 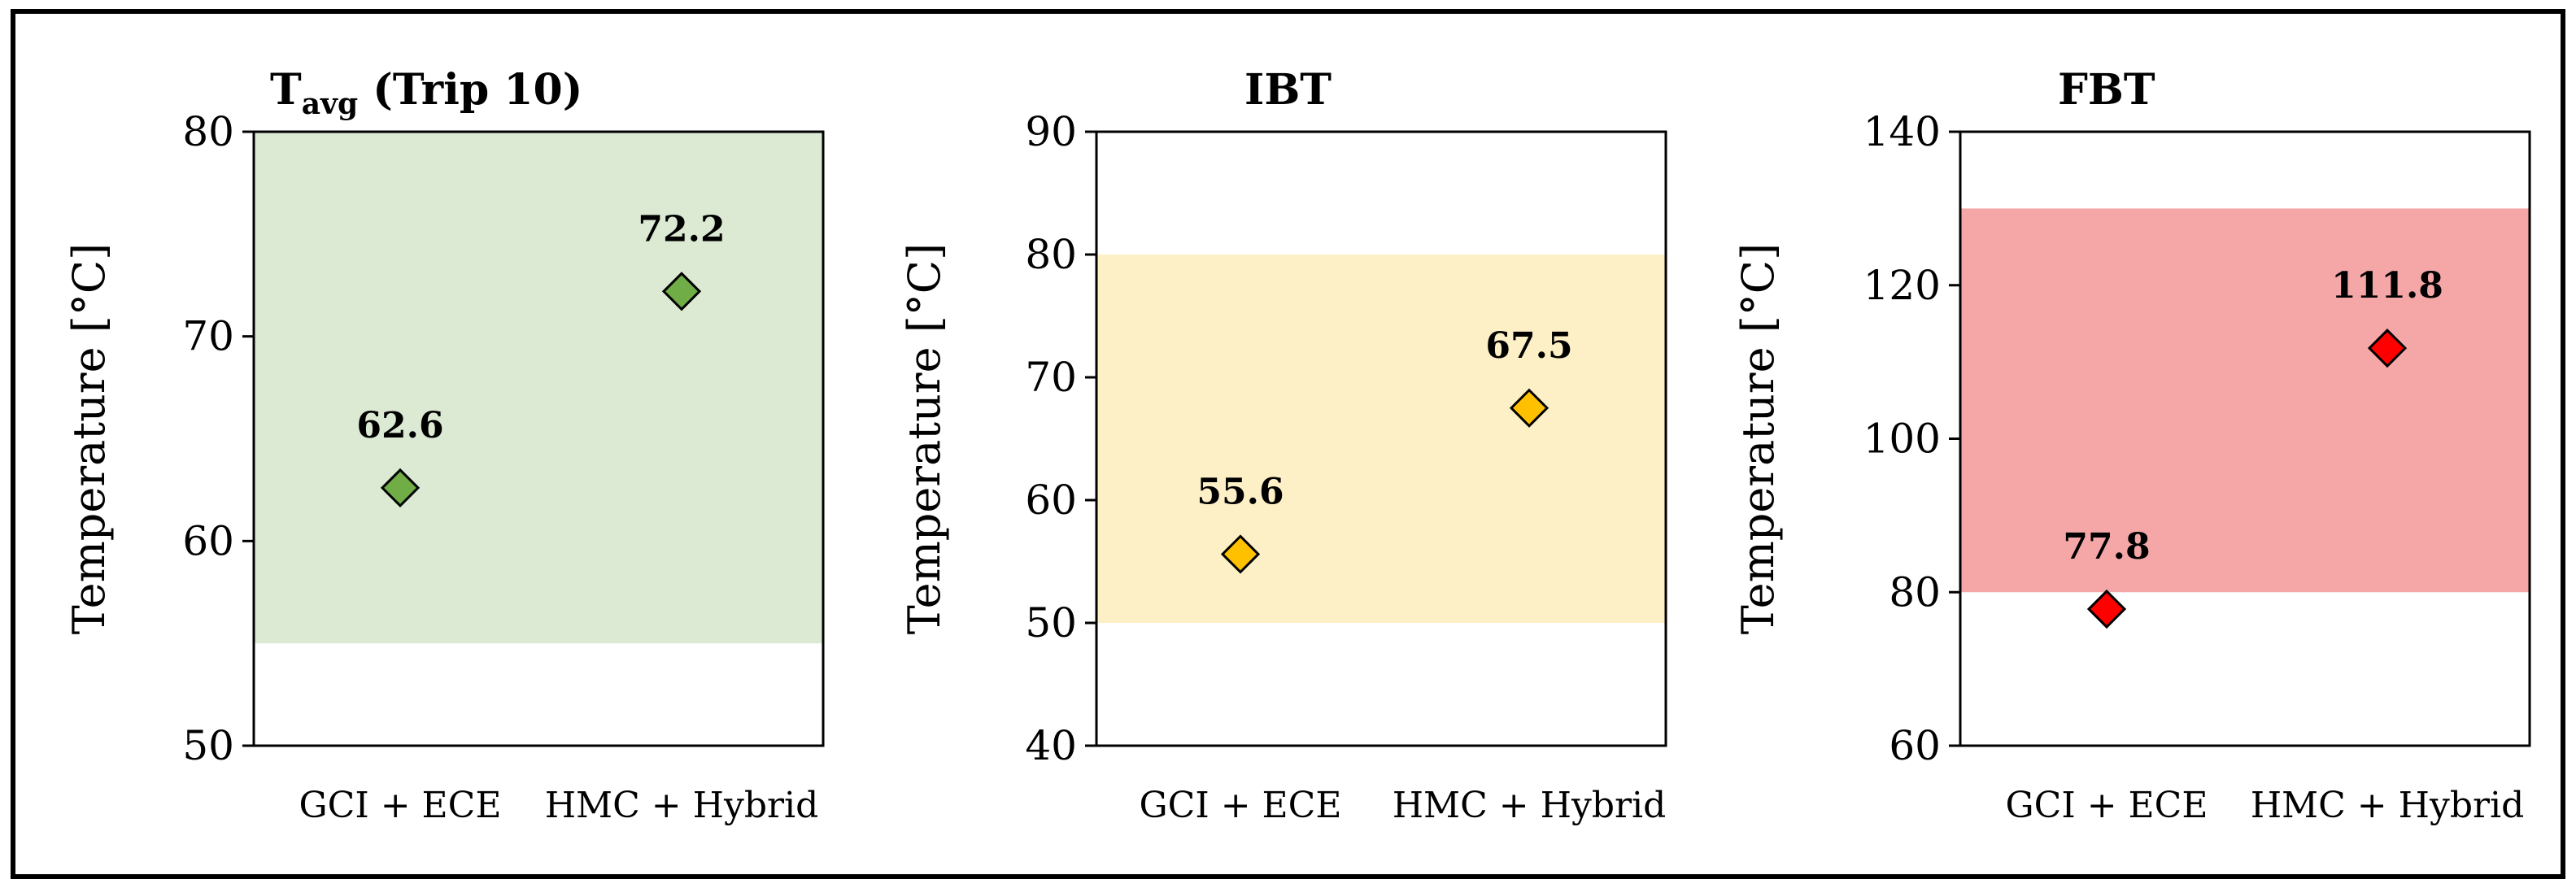 I want to click on data-label: 72.2, so click(x=681, y=229).